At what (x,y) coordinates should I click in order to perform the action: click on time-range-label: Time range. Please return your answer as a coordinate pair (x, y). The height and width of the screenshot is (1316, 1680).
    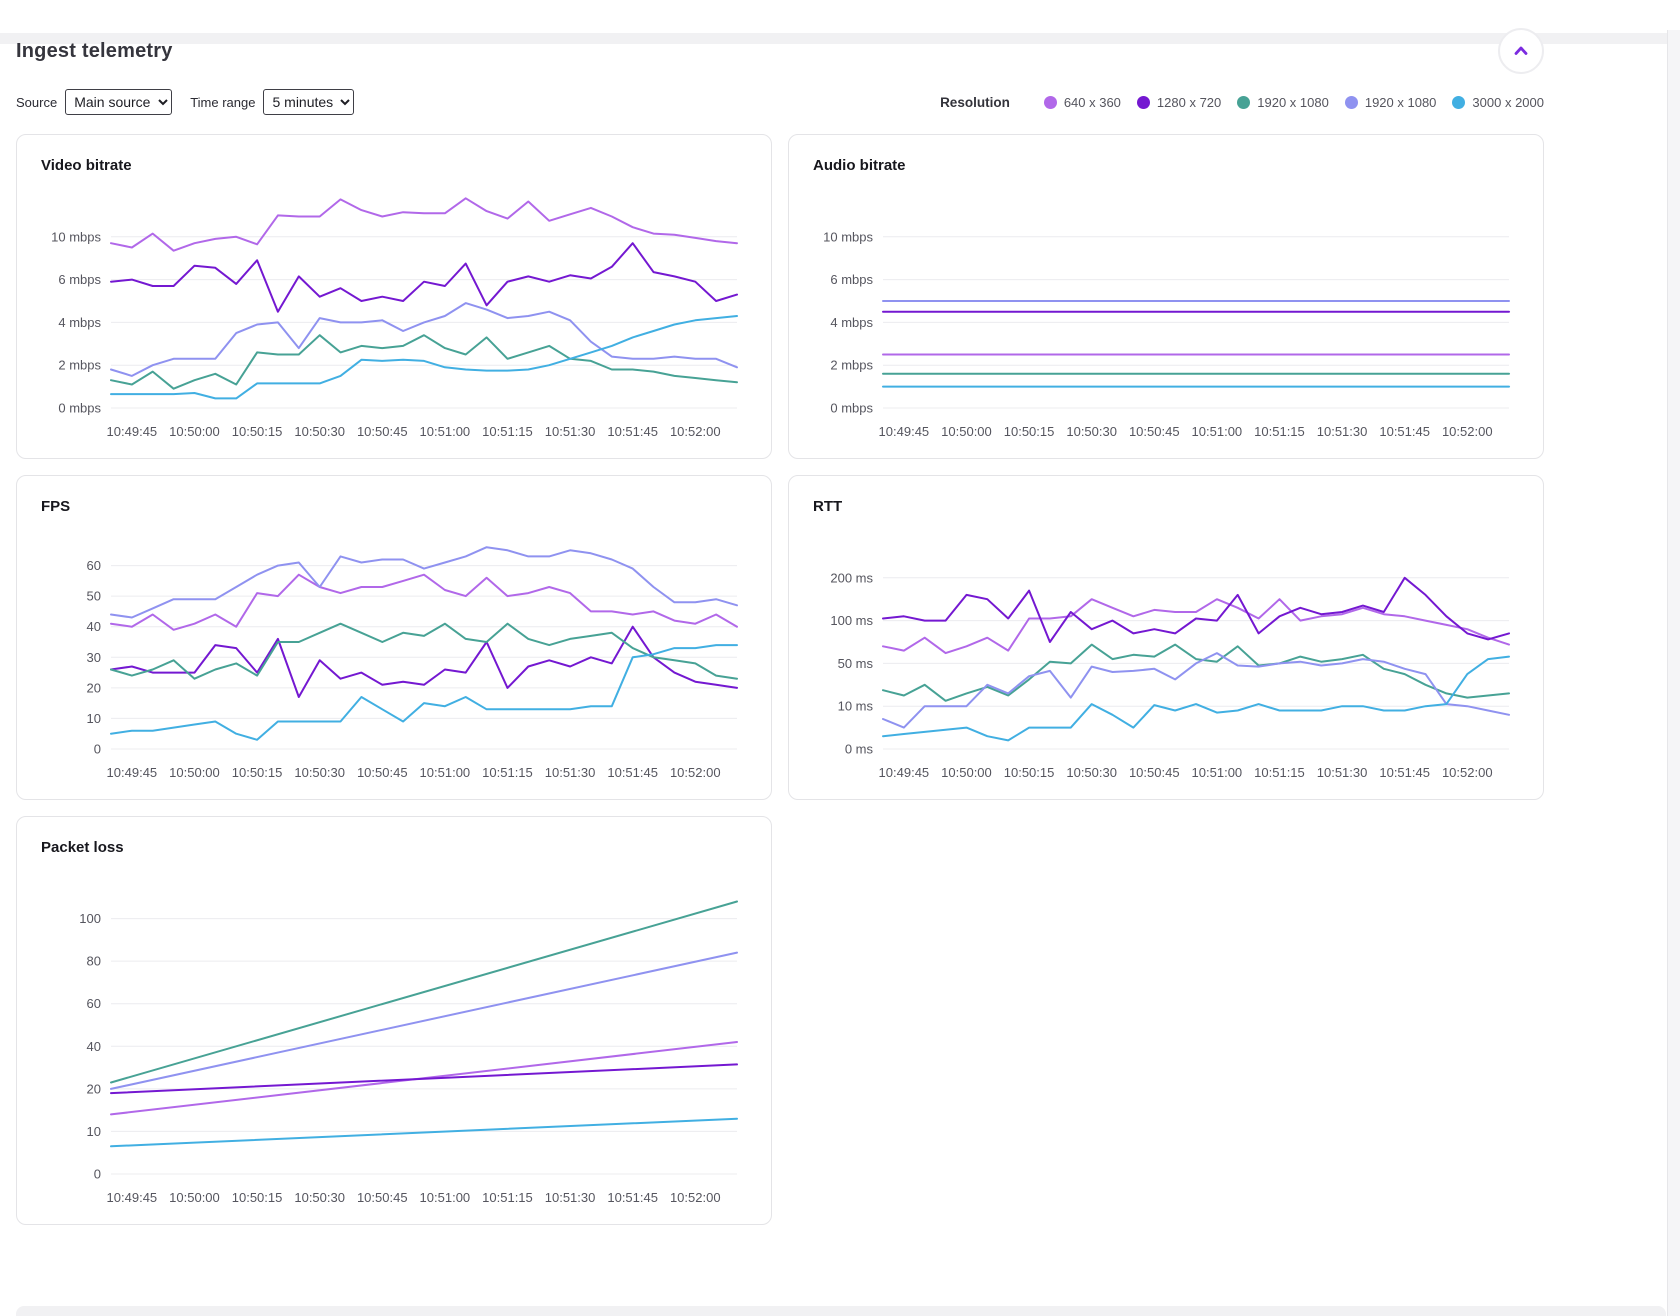
    Looking at the image, I should click on (223, 102).